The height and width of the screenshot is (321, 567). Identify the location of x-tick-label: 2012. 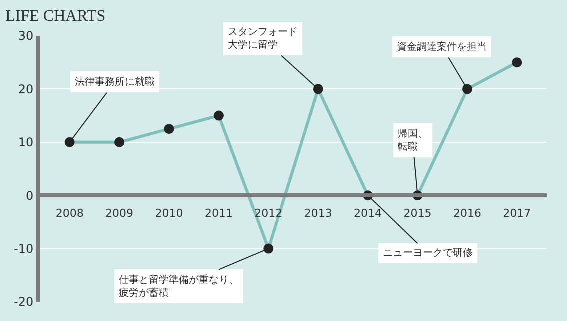
(268, 213).